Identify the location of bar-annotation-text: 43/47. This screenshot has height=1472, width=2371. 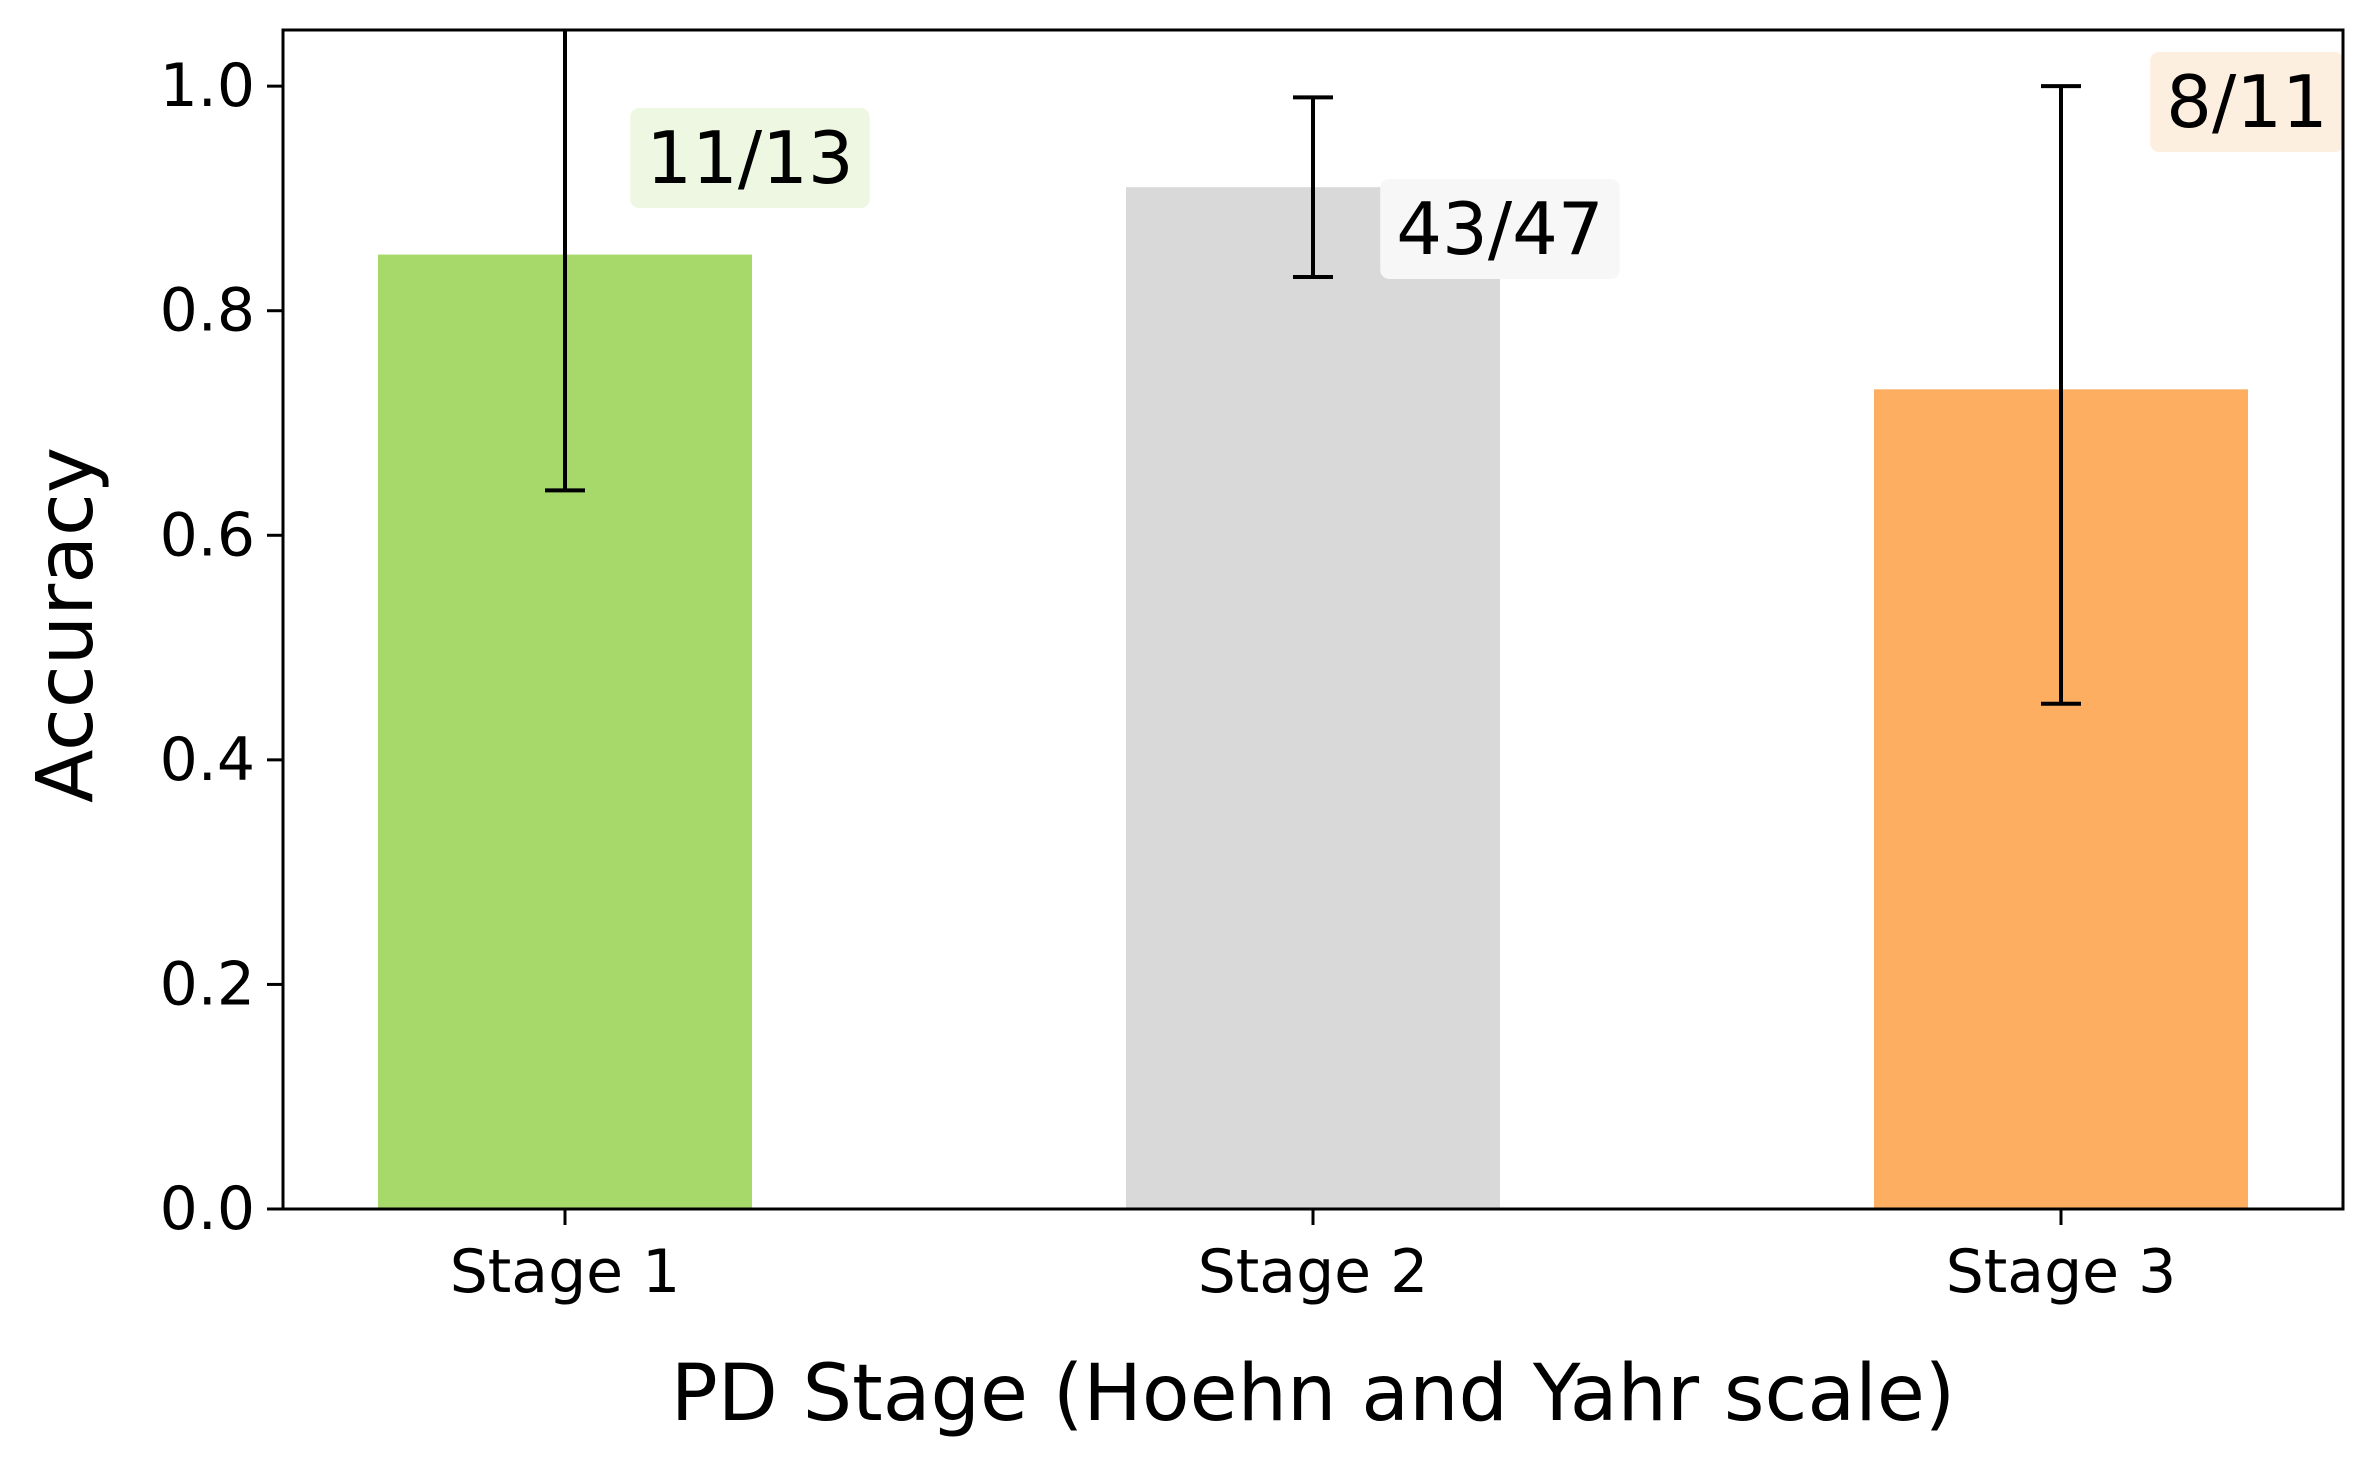
(1500, 229).